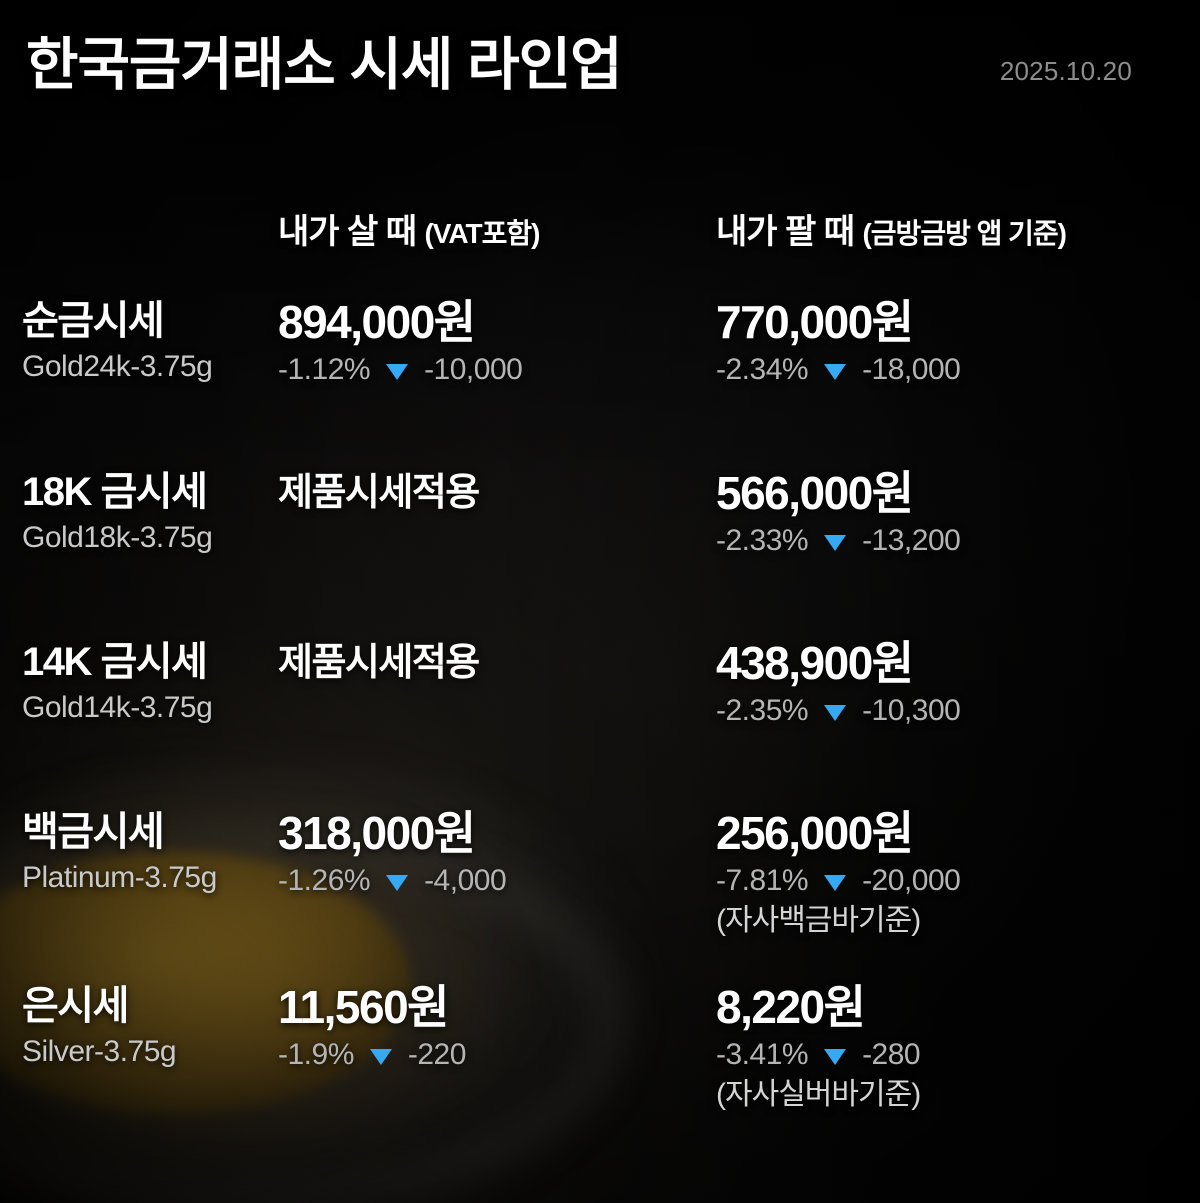 This screenshot has width=1200, height=1203. What do you see at coordinates (791, 1007) in the screenshot?
I see `sell-price-value: 8,220원` at bounding box center [791, 1007].